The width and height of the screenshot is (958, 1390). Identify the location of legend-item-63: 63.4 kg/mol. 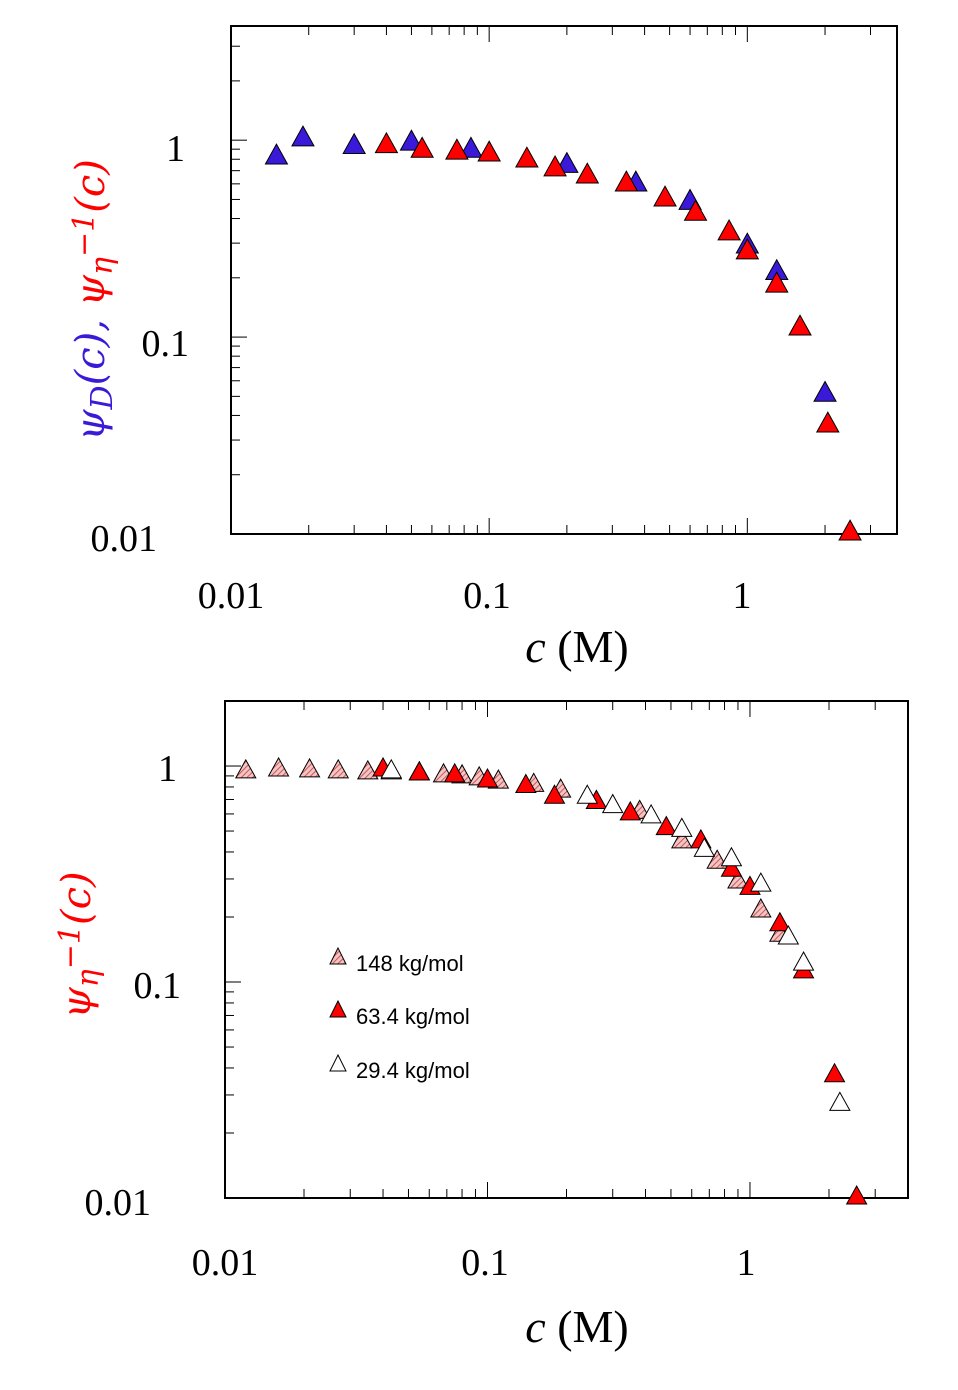
(399, 1014).